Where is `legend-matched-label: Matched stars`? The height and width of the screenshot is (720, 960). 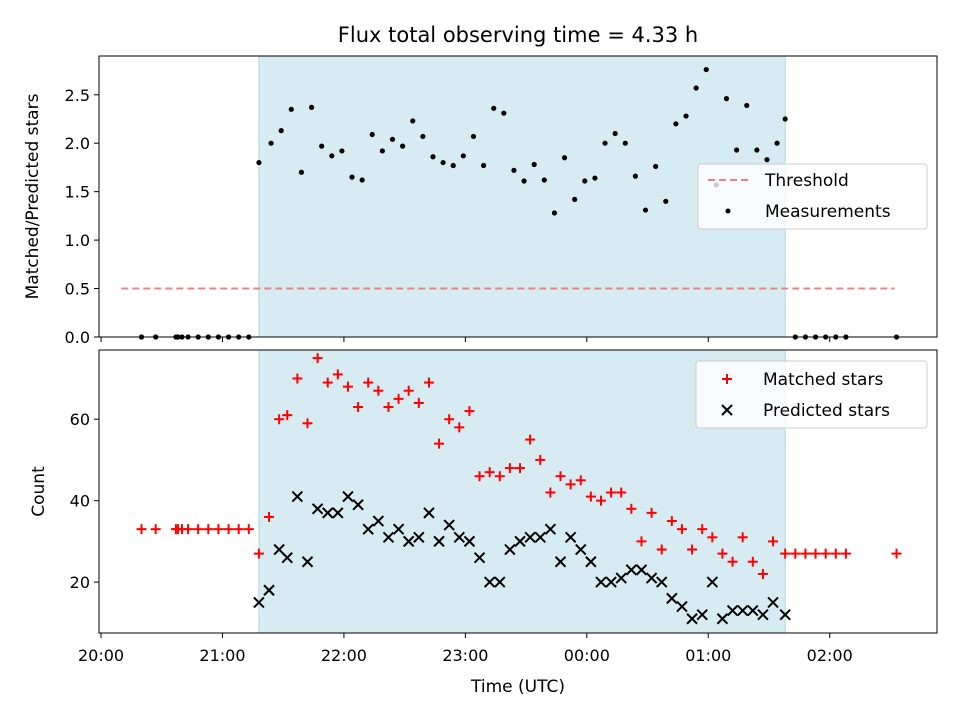
legend-matched-label: Matched stars is located at coordinates (823, 380).